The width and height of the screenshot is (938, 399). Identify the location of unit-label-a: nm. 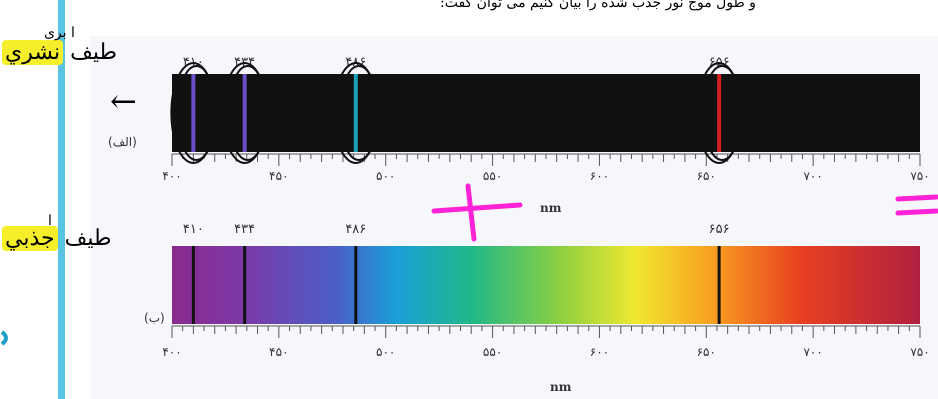
(551, 208).